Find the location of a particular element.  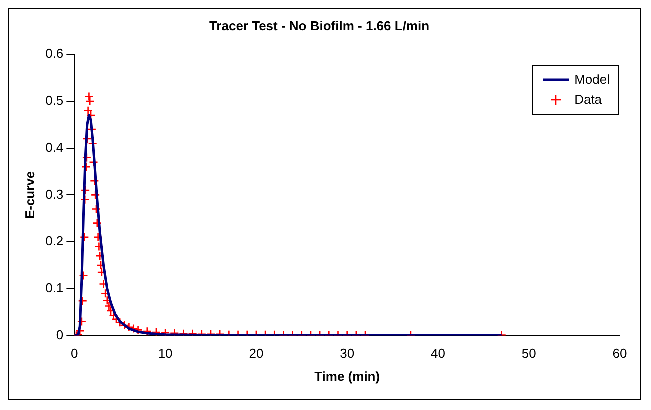

legend-label: Data is located at coordinates (588, 100).